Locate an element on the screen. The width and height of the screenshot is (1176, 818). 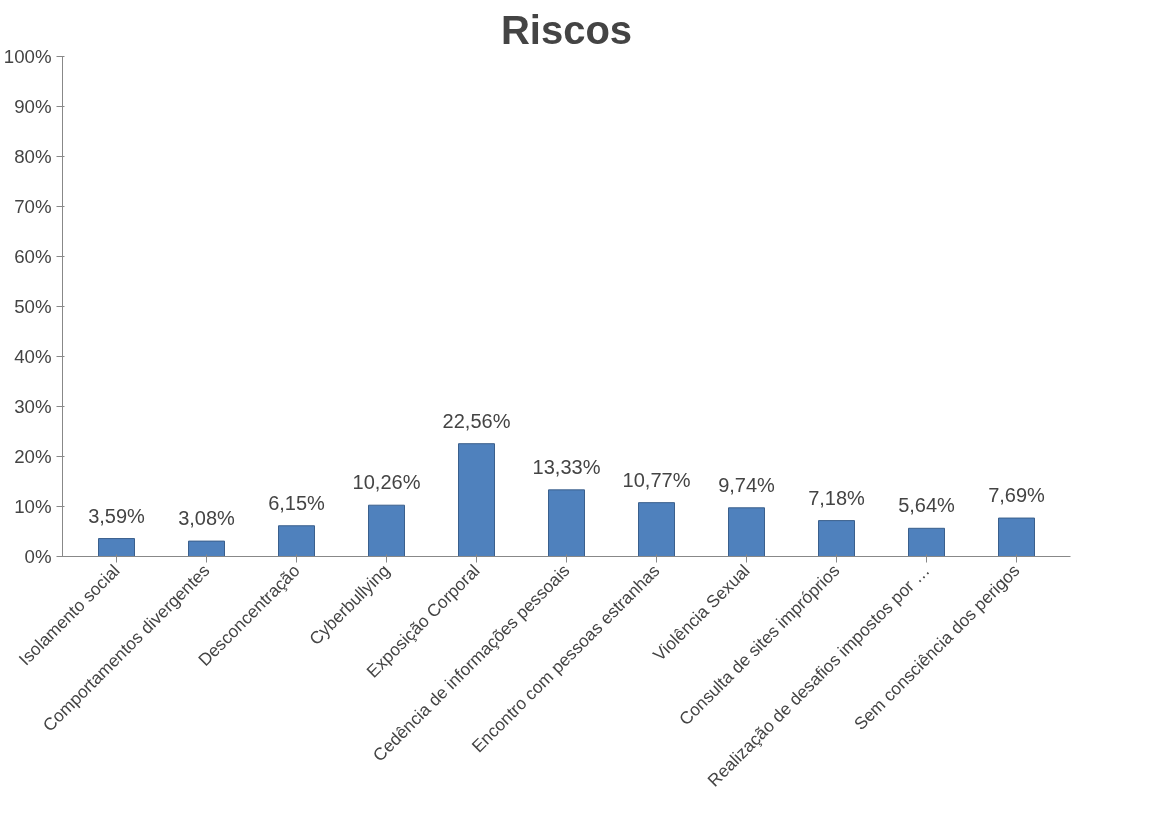
y-tick-label: 100% is located at coordinates (27, 56).